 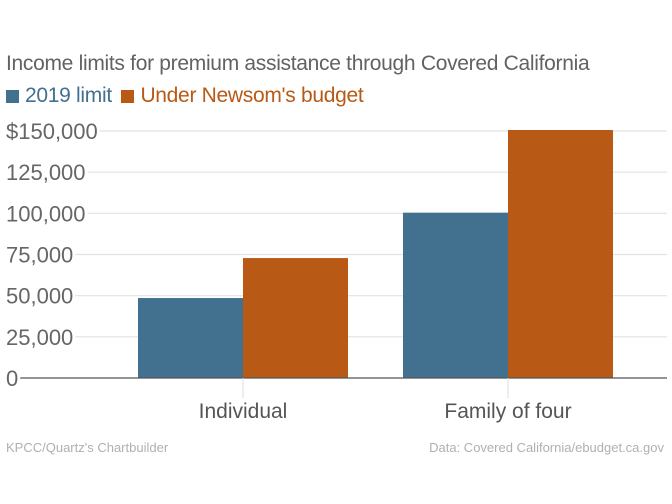 What do you see at coordinates (46, 213) in the screenshot?
I see `y-tick-label: 100,000` at bounding box center [46, 213].